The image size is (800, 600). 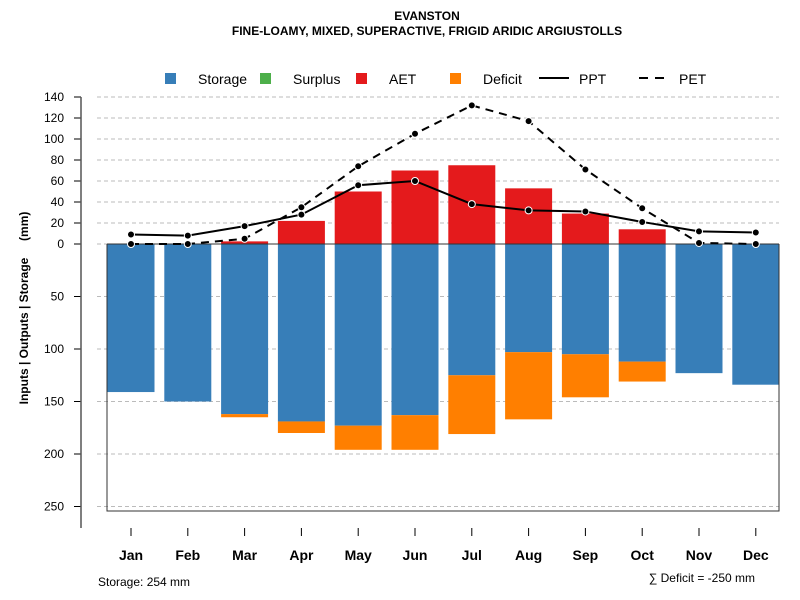 I want to click on legend-label-deficit: Deficit, so click(x=502, y=79).